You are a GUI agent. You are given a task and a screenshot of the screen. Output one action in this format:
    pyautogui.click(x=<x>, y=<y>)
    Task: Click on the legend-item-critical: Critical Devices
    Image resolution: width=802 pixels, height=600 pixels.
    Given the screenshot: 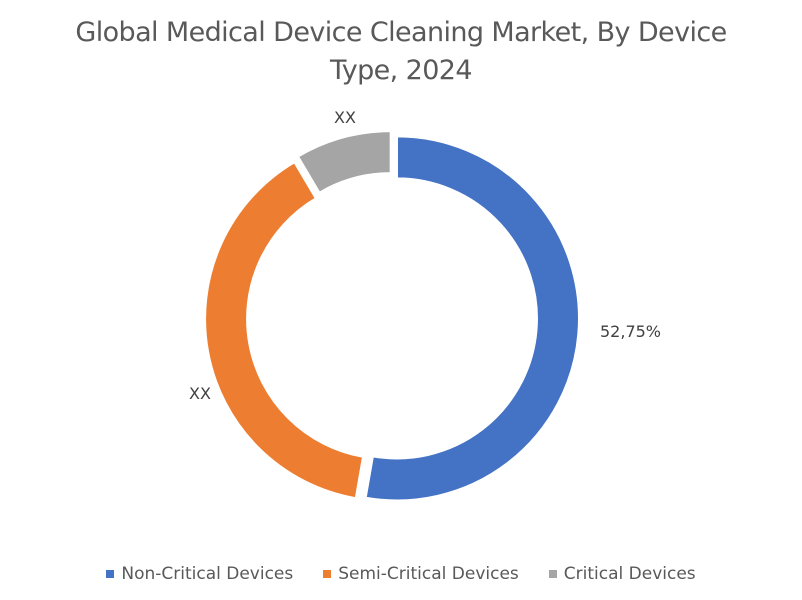 What is the action you would take?
    pyautogui.click(x=622, y=574)
    